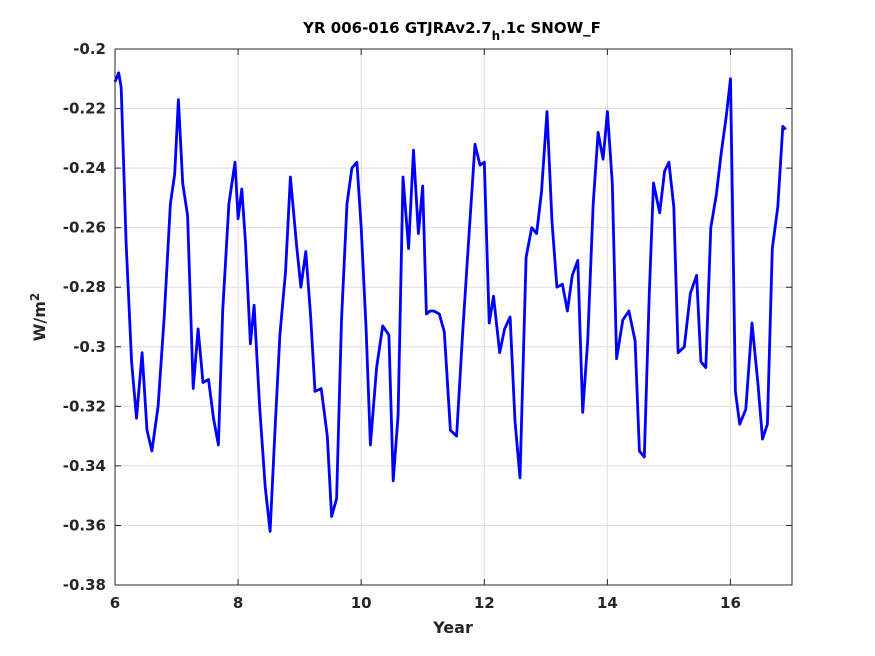 This screenshot has width=875, height=656. I want to click on x-tick-label: 16, so click(730, 603).